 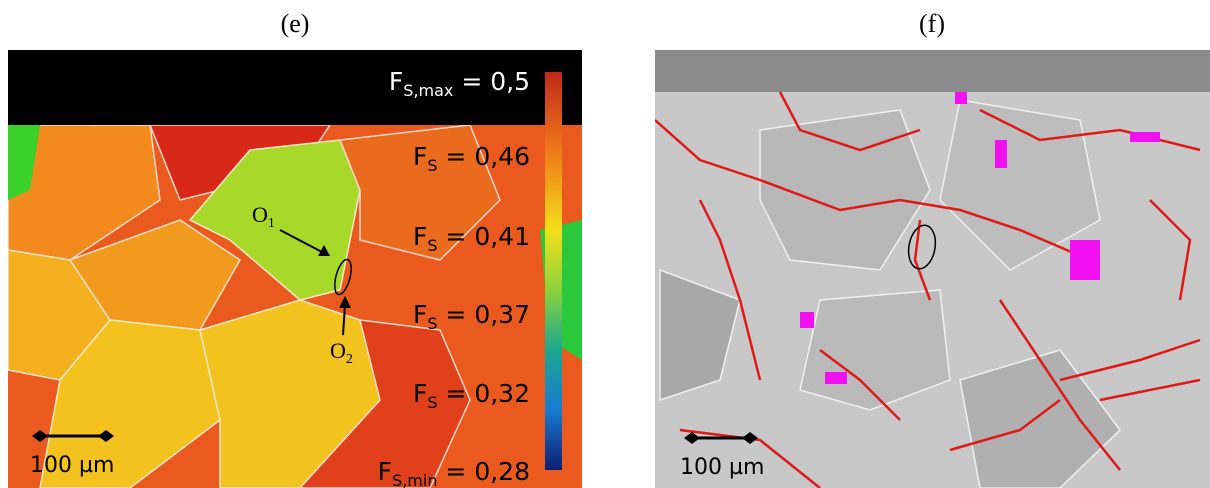 I want to click on panel-label: (e), so click(x=295, y=23).